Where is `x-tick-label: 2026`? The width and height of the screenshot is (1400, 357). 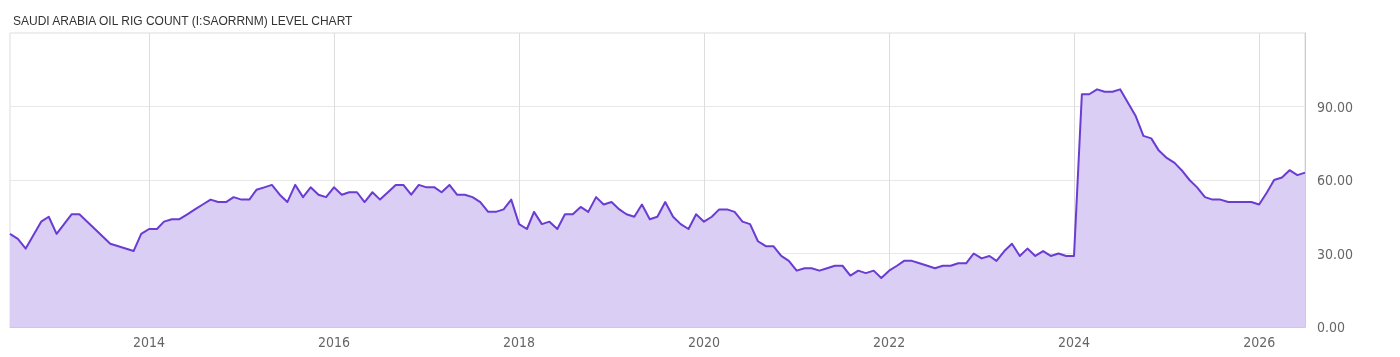 x-tick-label: 2026 is located at coordinates (1259, 342).